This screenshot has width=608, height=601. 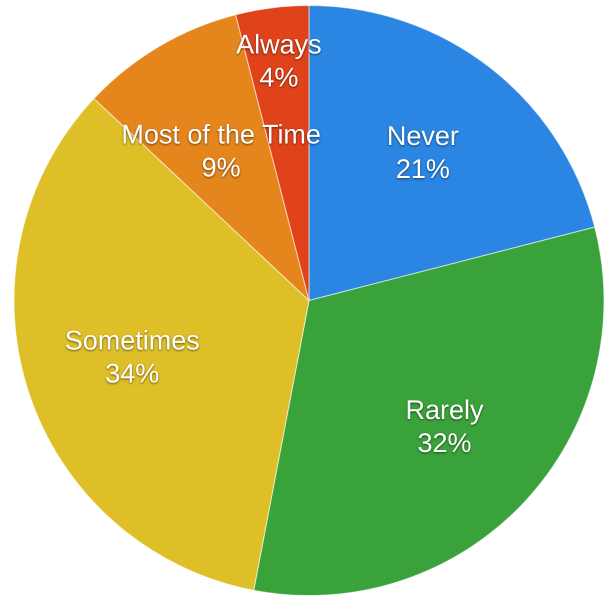 I want to click on data-label: 9%, so click(x=221, y=167).